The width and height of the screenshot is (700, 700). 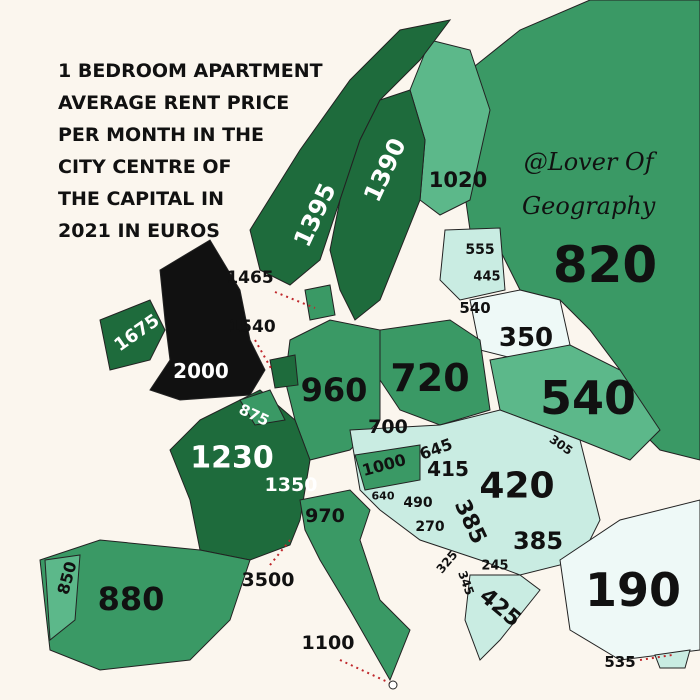 What do you see at coordinates (475, 308) in the screenshot?
I see `label-lithuania: 540` at bounding box center [475, 308].